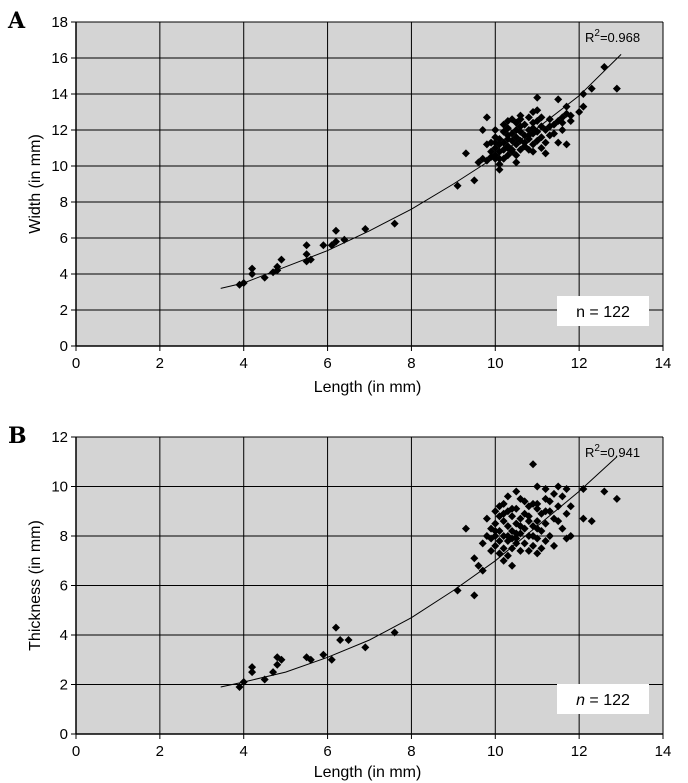 This screenshot has height=783, width=688. What do you see at coordinates (16, 21) in the screenshot?
I see `panel-letter: A` at bounding box center [16, 21].